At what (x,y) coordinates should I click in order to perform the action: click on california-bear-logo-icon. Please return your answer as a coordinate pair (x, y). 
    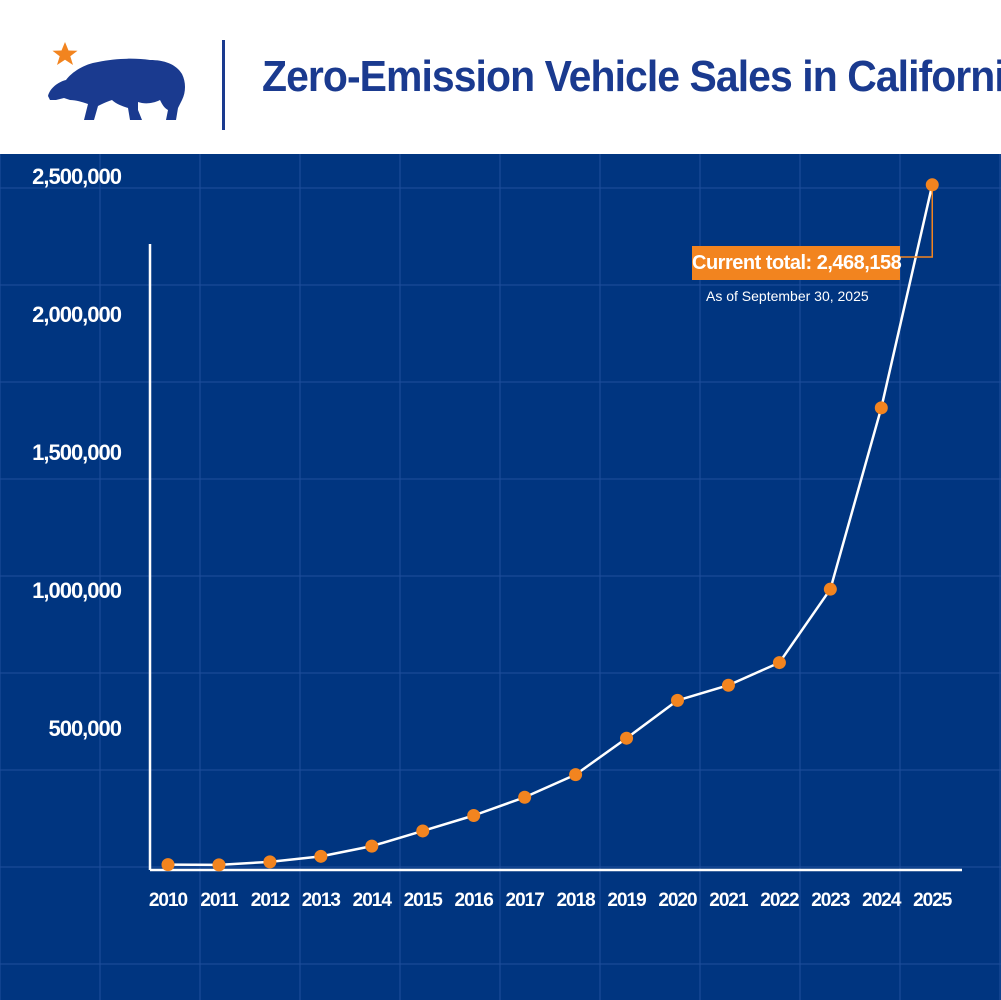
    Looking at the image, I should click on (116, 81).